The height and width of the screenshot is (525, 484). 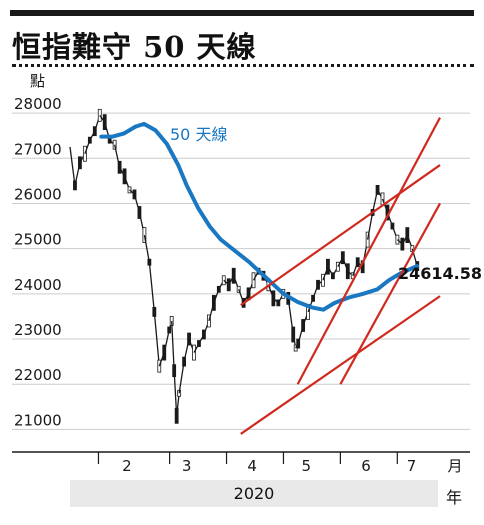 I want to click on y-tick-label: 21000, so click(x=38, y=420).